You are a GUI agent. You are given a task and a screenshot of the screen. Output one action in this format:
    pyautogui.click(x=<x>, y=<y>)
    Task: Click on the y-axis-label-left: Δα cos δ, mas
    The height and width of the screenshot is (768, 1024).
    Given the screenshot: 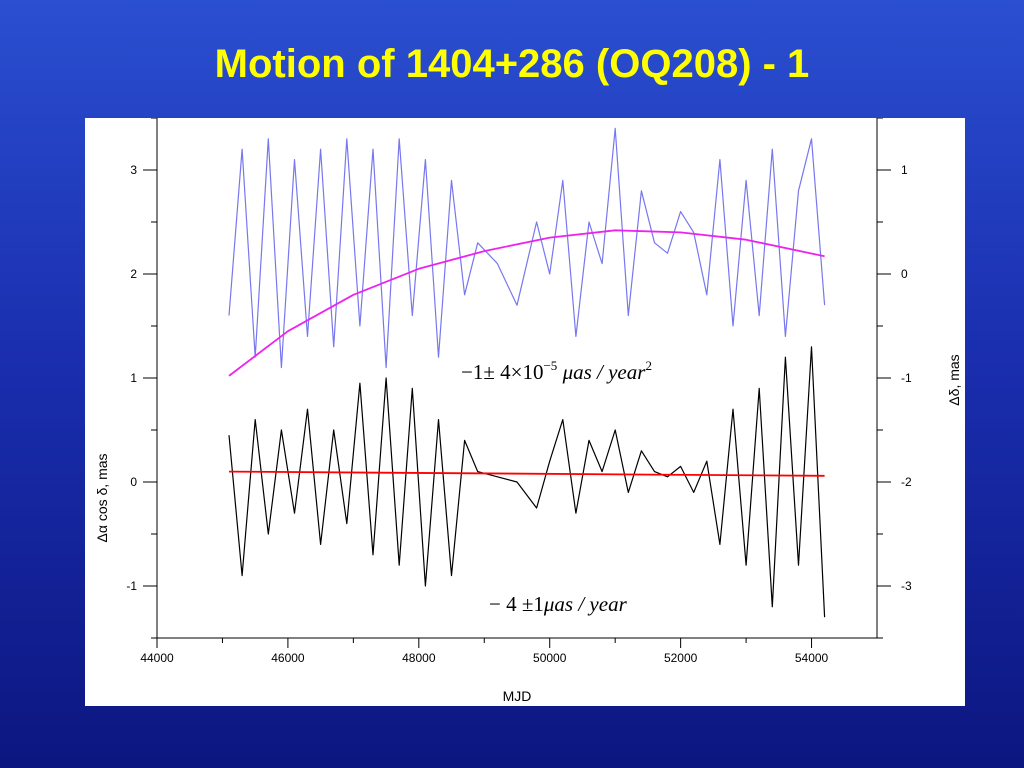 What is the action you would take?
    pyautogui.click(x=102, y=497)
    